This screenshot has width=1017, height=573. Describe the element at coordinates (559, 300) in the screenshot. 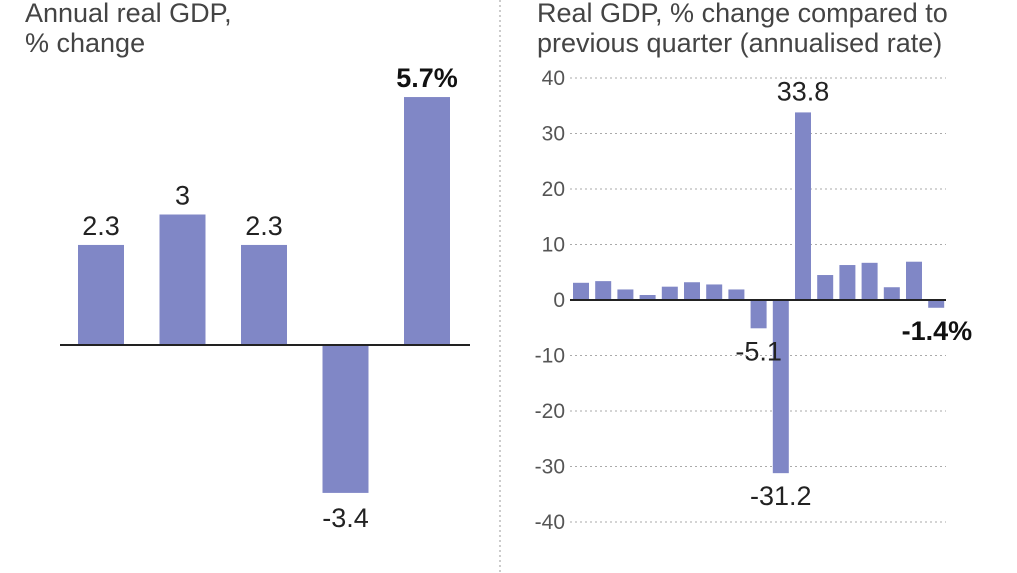

I see `y-tick-label: 0` at that location.